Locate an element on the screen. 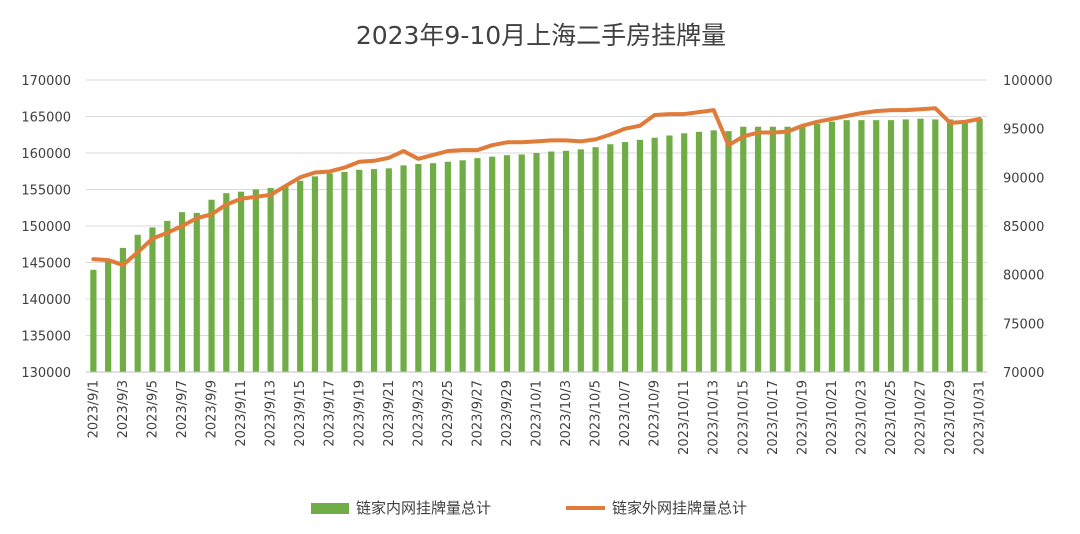  x-tick-label: 2023/9/9 is located at coordinates (212, 409).